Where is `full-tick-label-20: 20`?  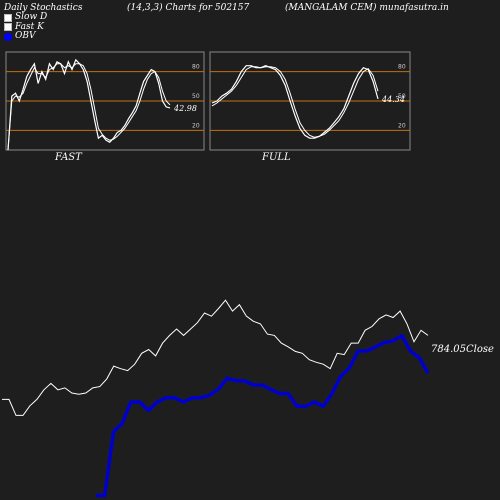 full-tick-label-20: 20 is located at coordinates (402, 125).